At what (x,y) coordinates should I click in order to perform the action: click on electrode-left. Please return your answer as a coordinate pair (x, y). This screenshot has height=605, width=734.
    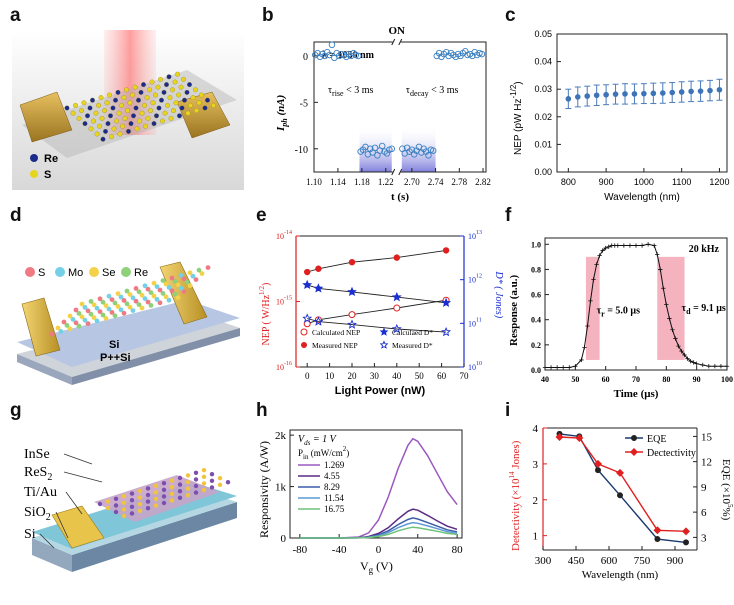
    Looking at the image, I should click on (46, 117).